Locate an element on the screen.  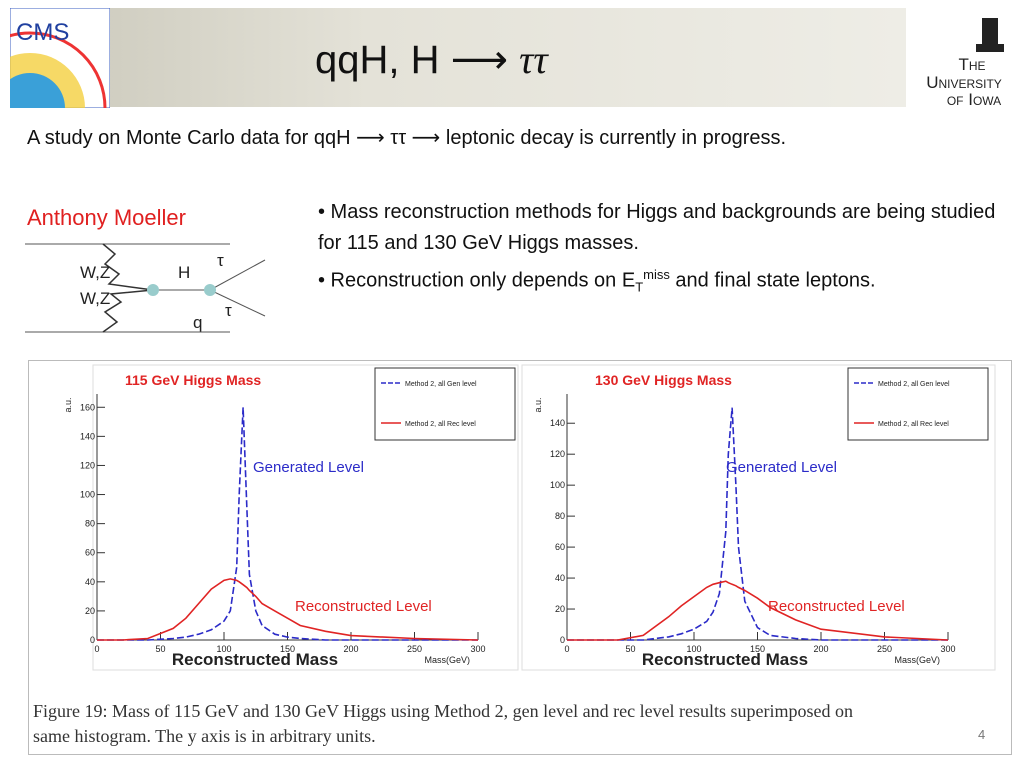
superscript: miss is located at coordinates (656, 274).